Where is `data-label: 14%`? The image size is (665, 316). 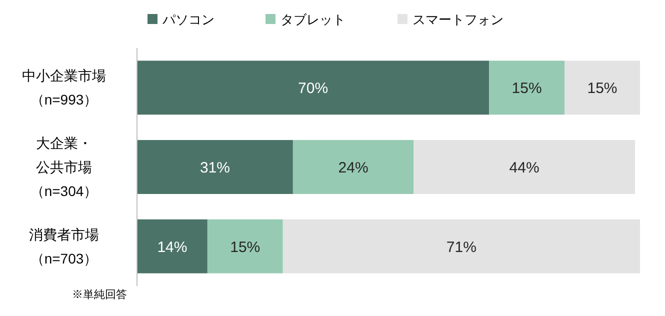 data-label: 14% is located at coordinates (172, 247).